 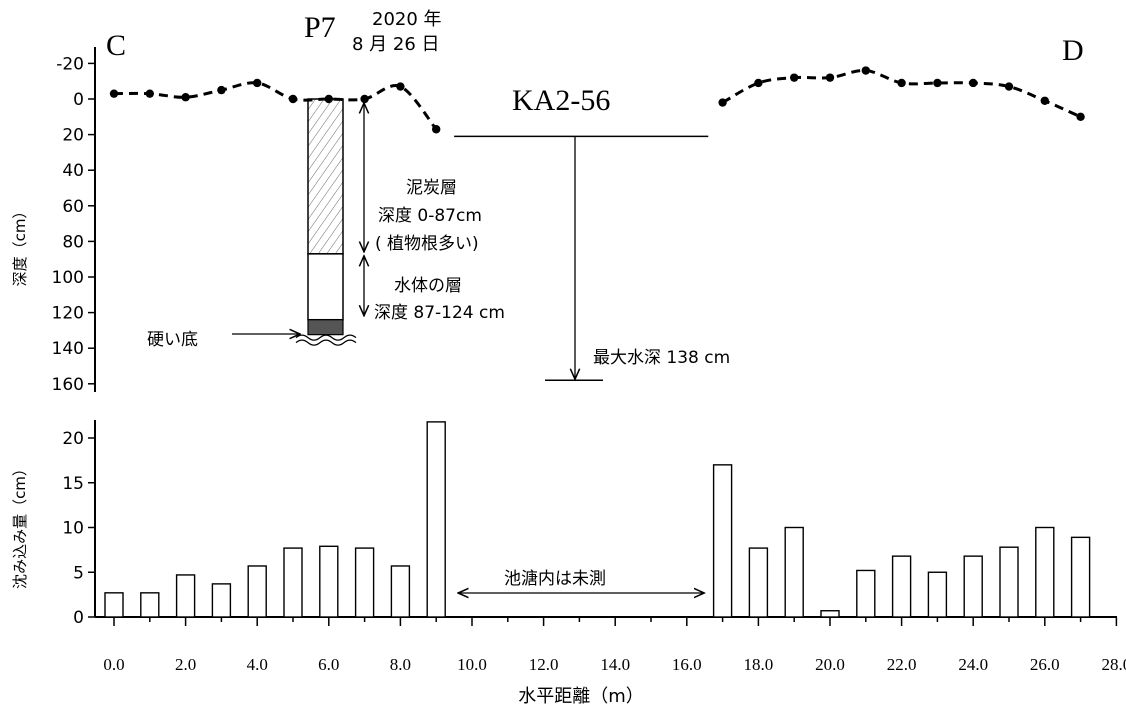 I want to click on subsidence-axis-title: 沈み込み量（cm）, so click(x=20, y=525).